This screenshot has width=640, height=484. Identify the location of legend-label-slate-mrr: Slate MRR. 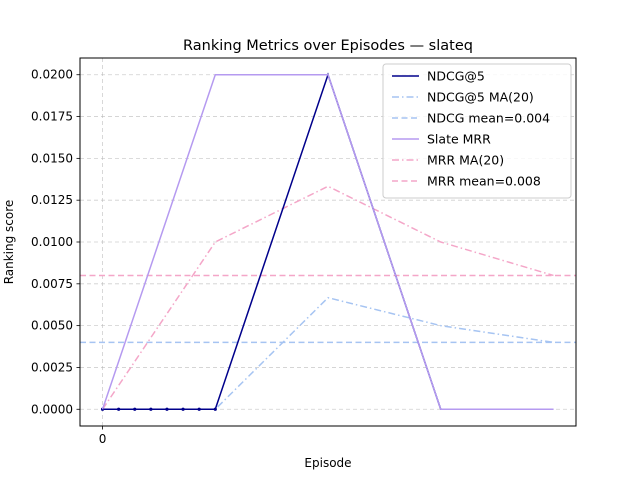
(459, 139).